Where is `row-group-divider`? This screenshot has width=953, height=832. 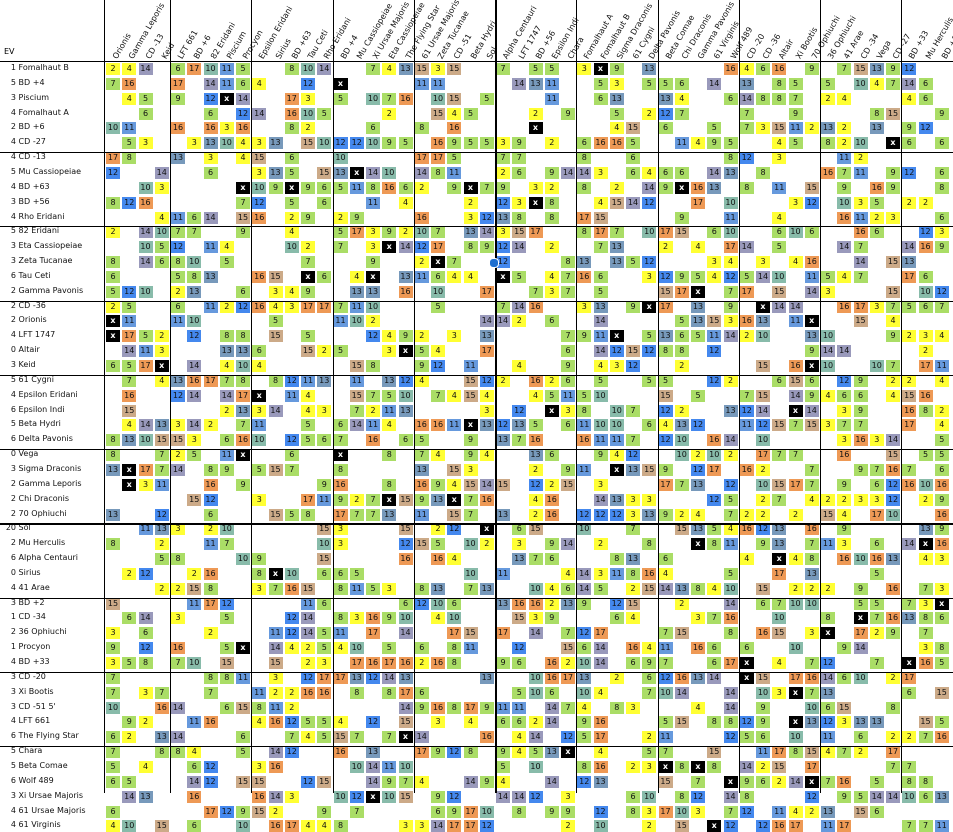 row-group-divider is located at coordinates (476, 301).